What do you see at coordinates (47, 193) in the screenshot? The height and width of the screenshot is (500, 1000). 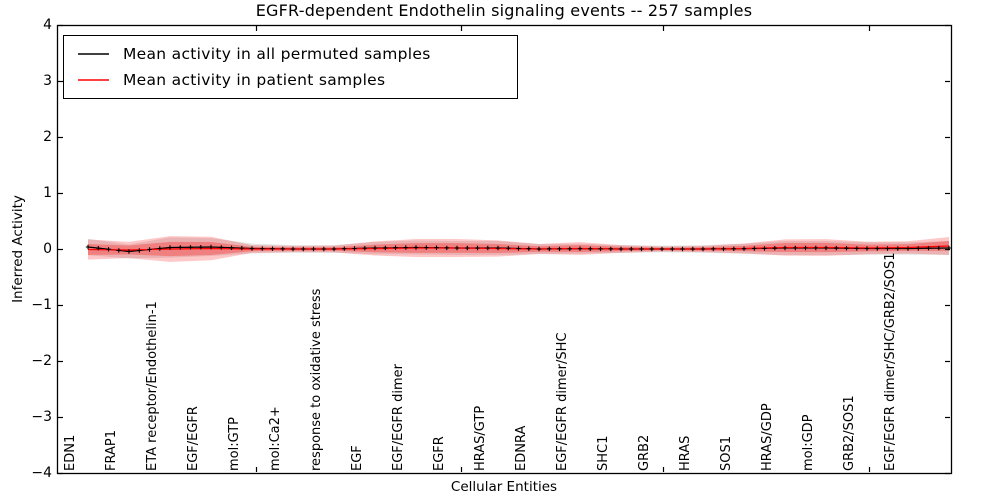 I see `y-tick-label: 1` at bounding box center [47, 193].